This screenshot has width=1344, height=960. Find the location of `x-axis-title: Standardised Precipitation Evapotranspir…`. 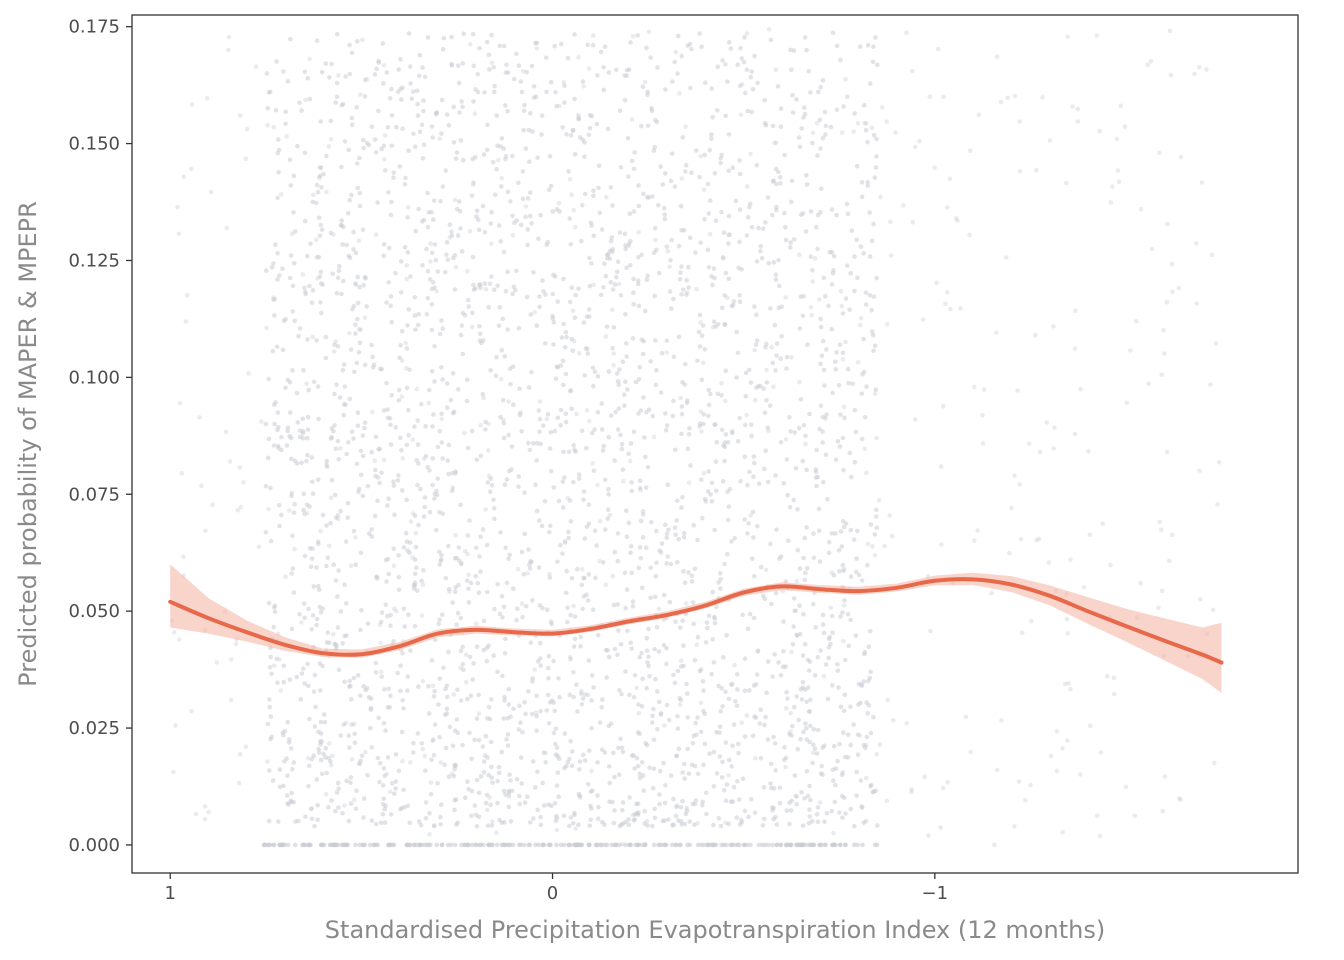

x-axis-title: Standardised Precipitation Evapotranspir… is located at coordinates (715, 930).